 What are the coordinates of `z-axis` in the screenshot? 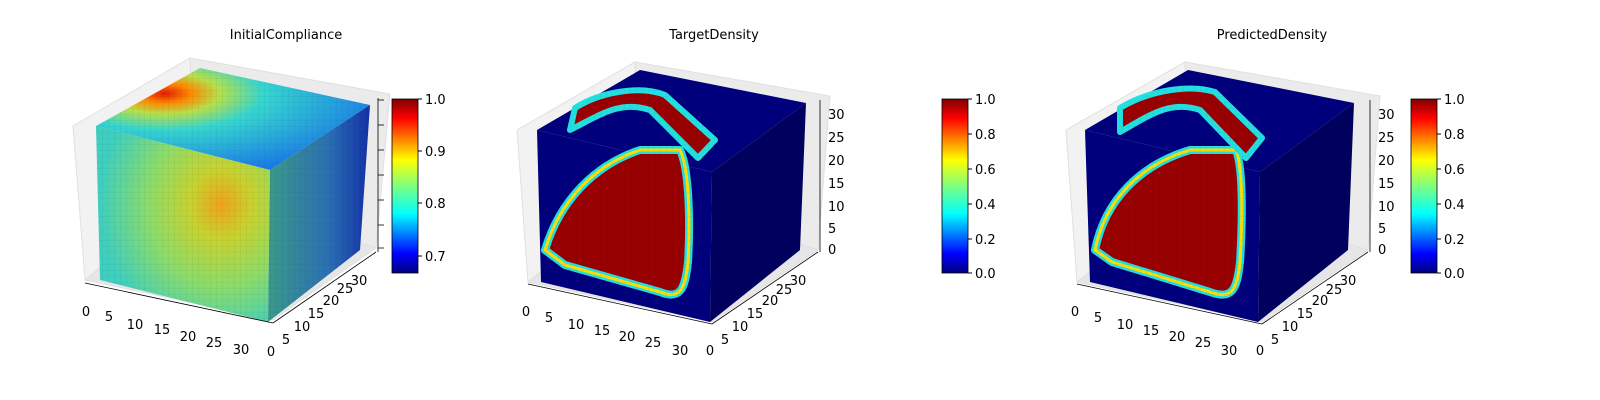 It's located at (380, 175).